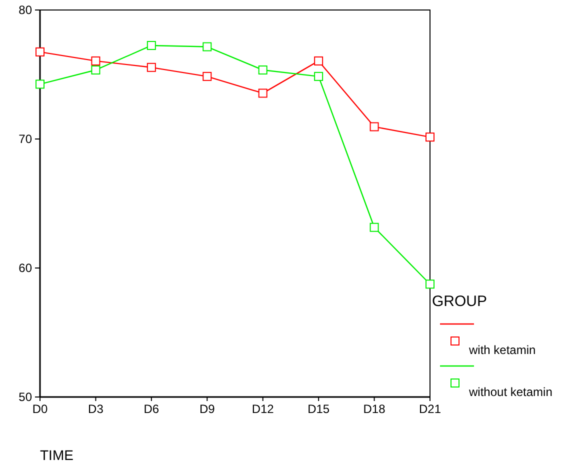  I want to click on y-tick-label: 60, so click(25, 268).